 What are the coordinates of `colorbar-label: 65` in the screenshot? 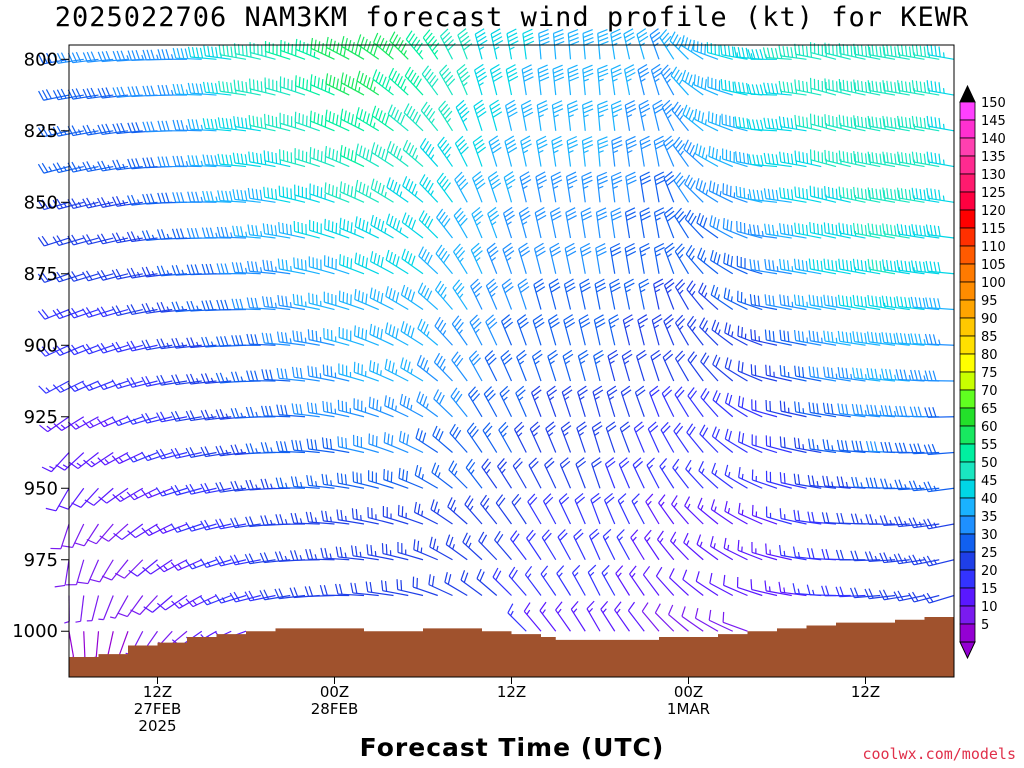 It's located at (989, 409).